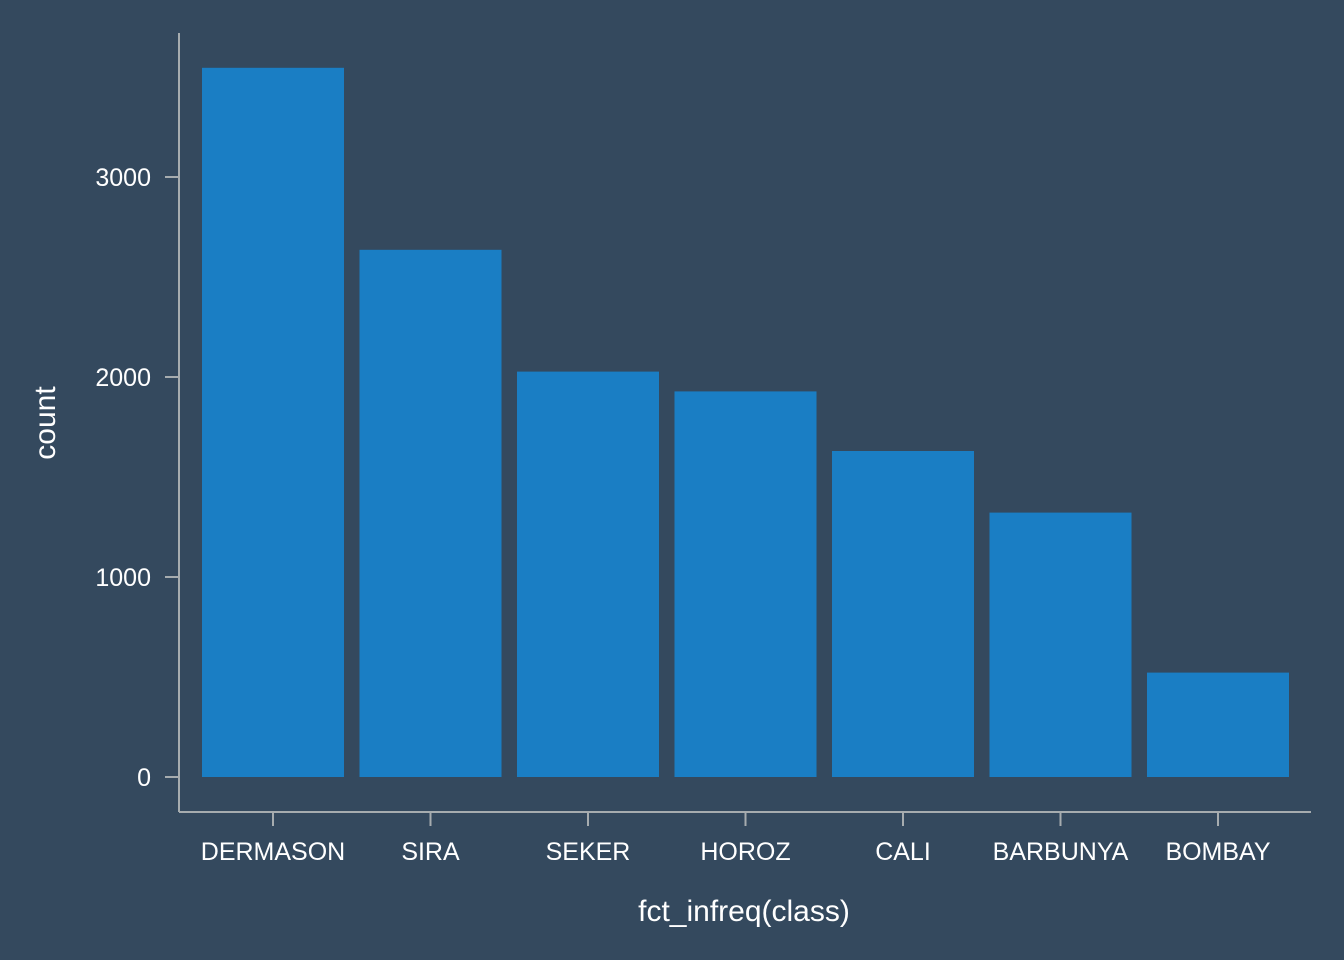 This screenshot has width=1344, height=960. I want to click on bar-seker, so click(588, 574).